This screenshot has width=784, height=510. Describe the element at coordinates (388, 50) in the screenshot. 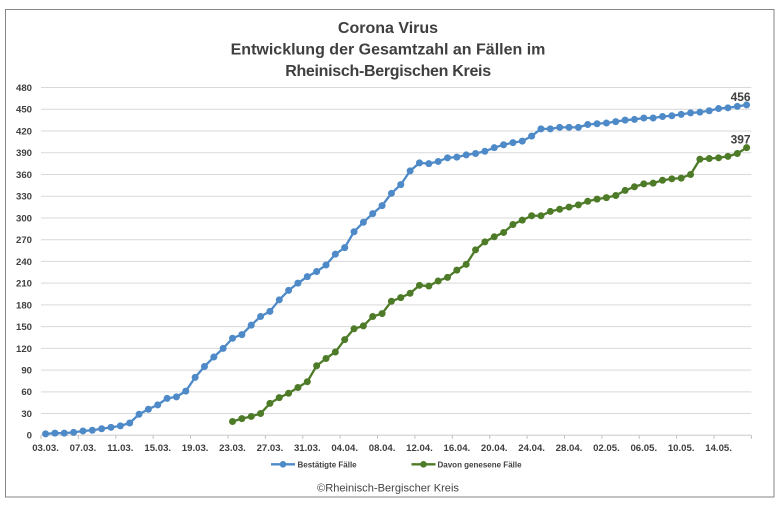

I see `svg-text:Entwicklung der Gesamtzahl an: Entwicklung der Gesamtzahl an Fällen im` at that location.